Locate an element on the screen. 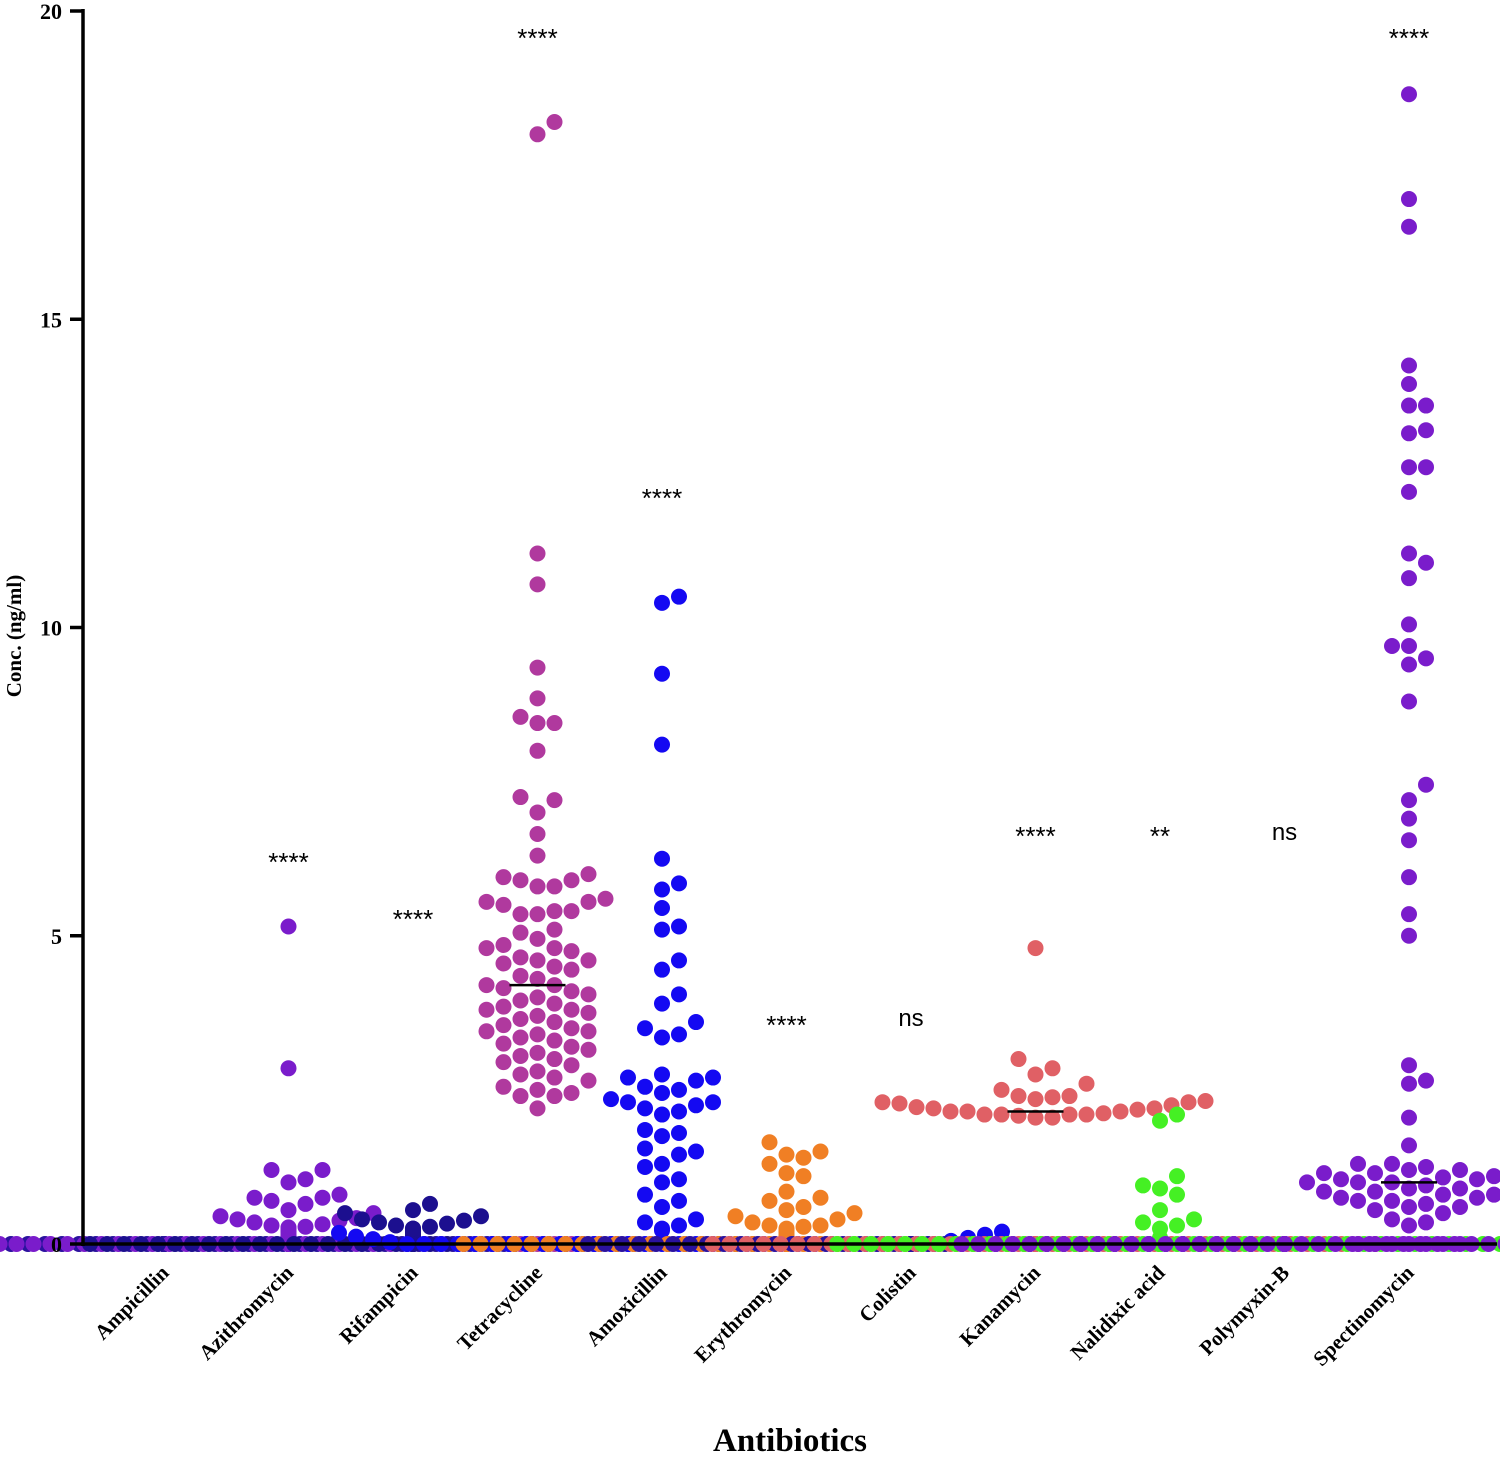 This screenshot has height=1463, width=1500. x-tick-label: Erythromycin is located at coordinates (742, 1313).